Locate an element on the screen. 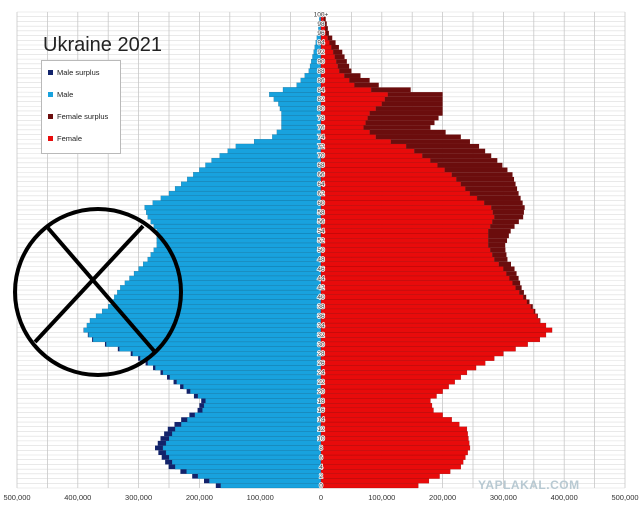  age-label: 18 is located at coordinates (321, 401).